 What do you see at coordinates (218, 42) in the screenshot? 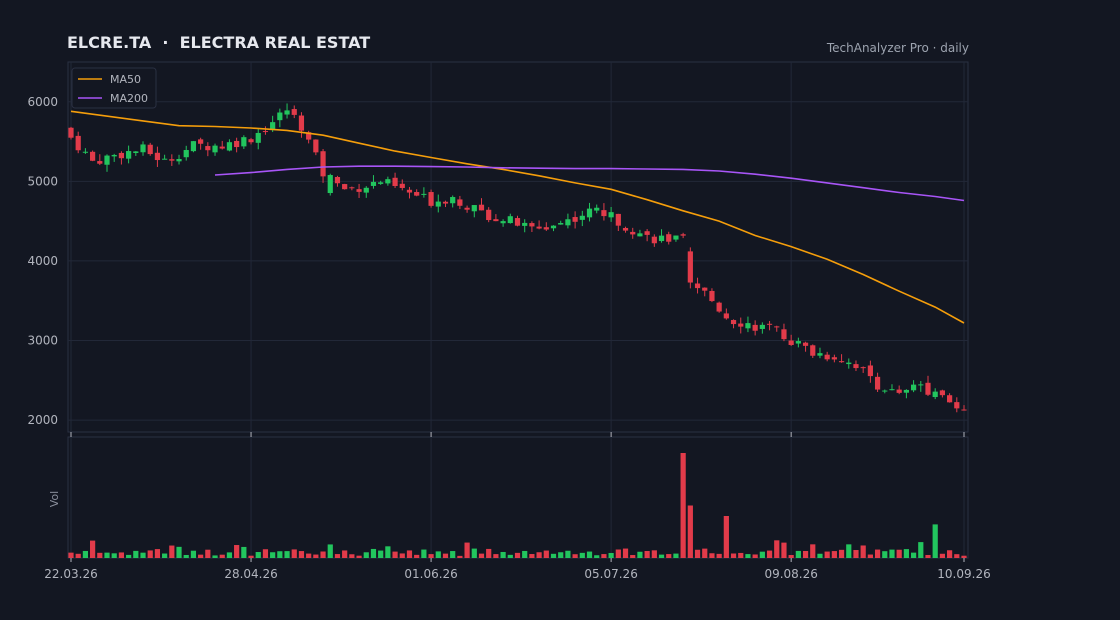
I see `chart-title: ELCRE.TA · ELECTRA REAL ESTAT` at bounding box center [218, 42].